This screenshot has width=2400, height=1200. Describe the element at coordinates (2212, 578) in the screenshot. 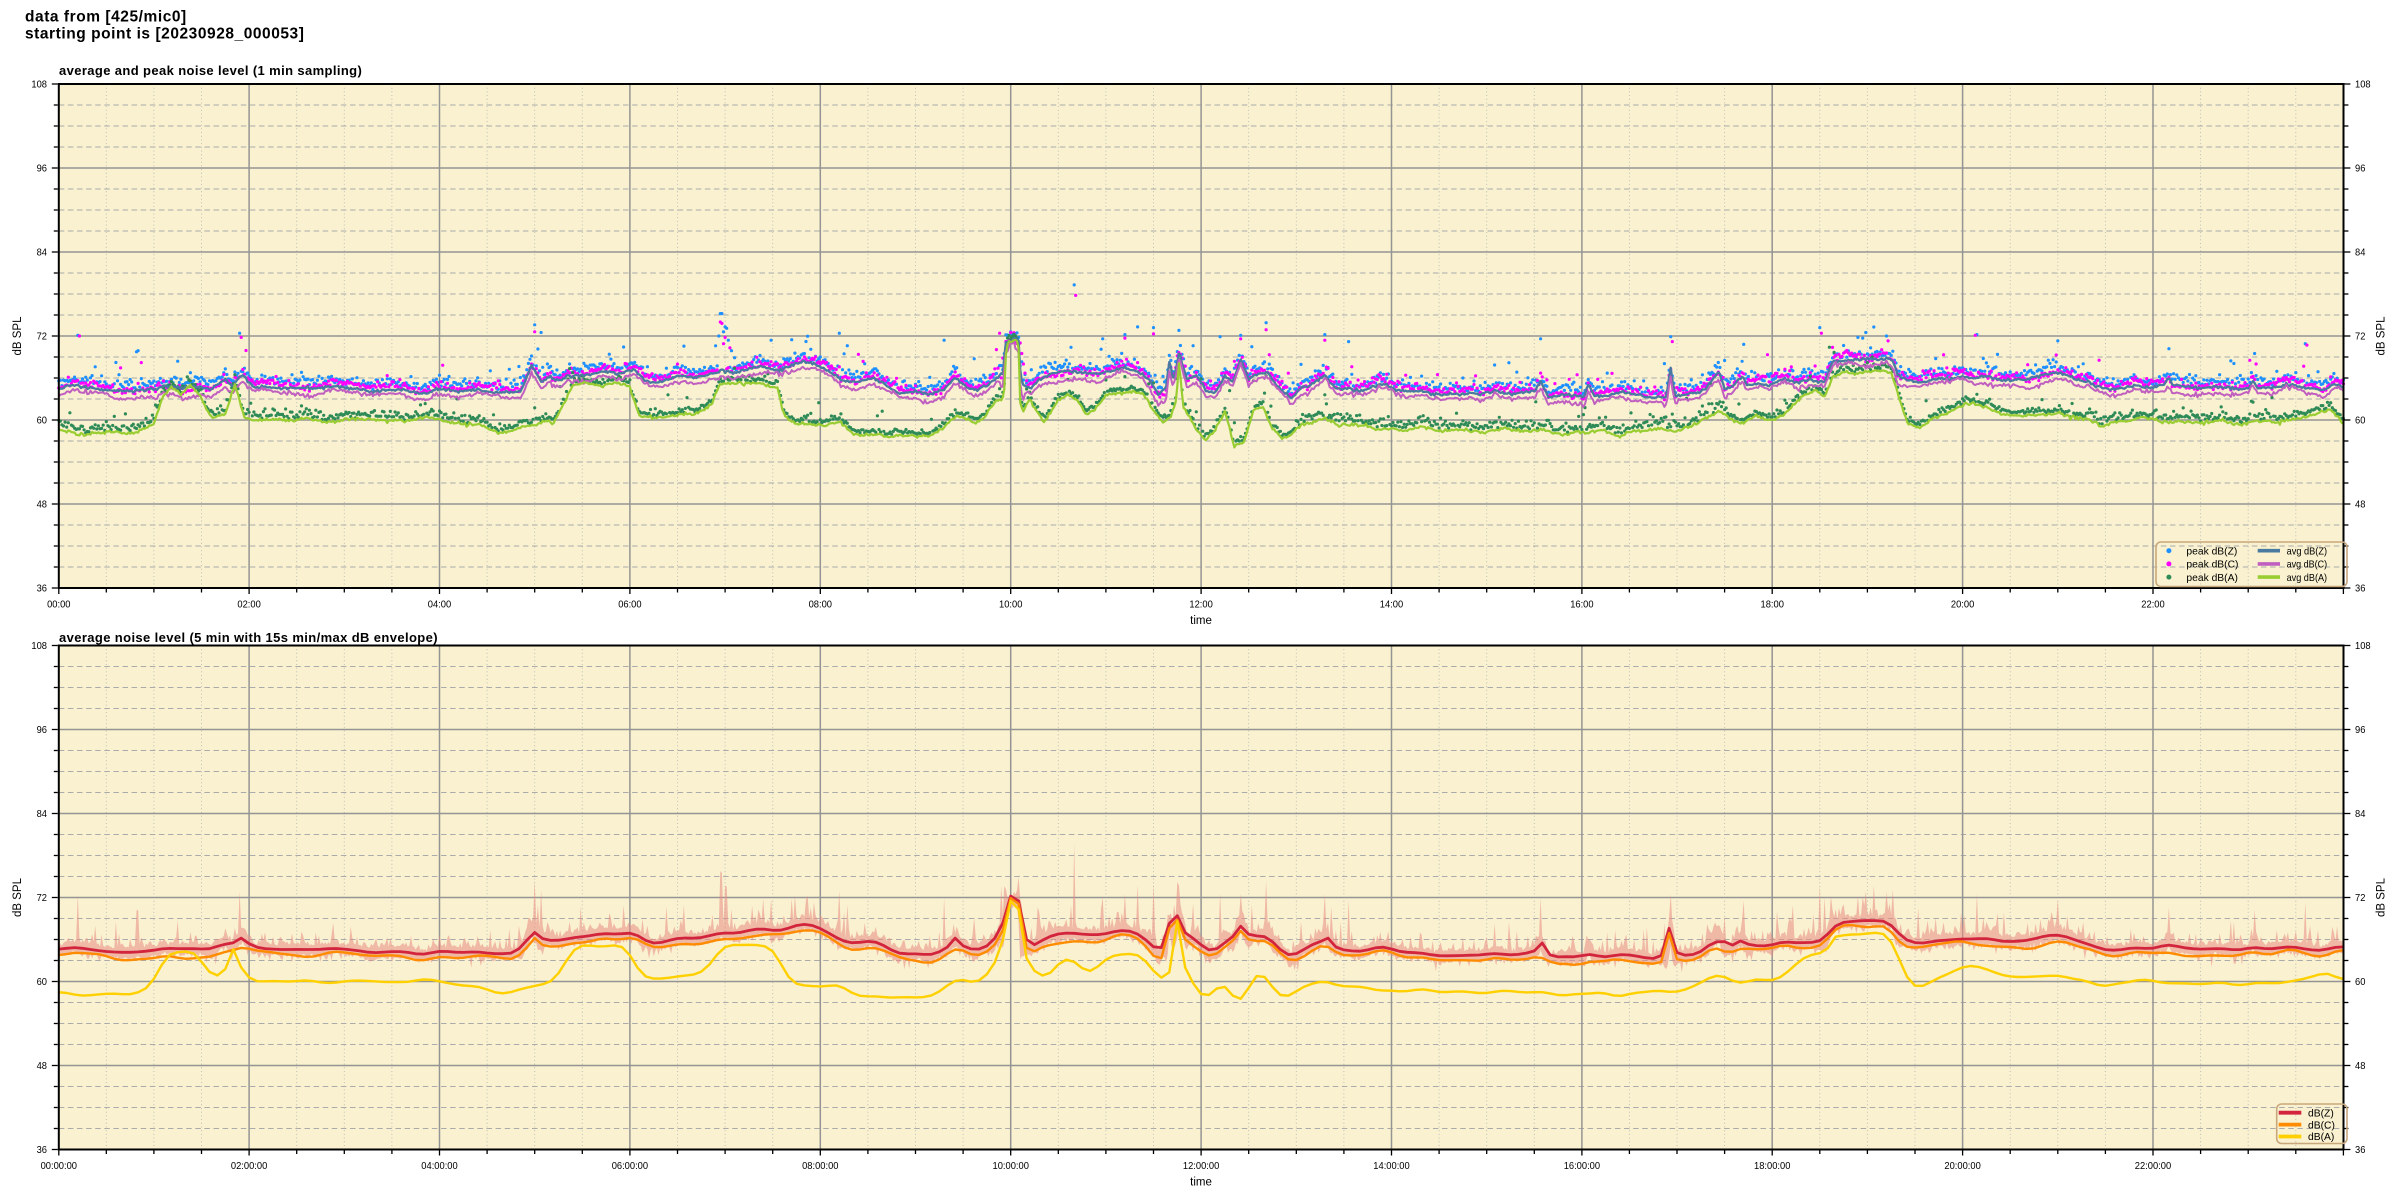

I see `svg-text: peak dB(A)` at that location.